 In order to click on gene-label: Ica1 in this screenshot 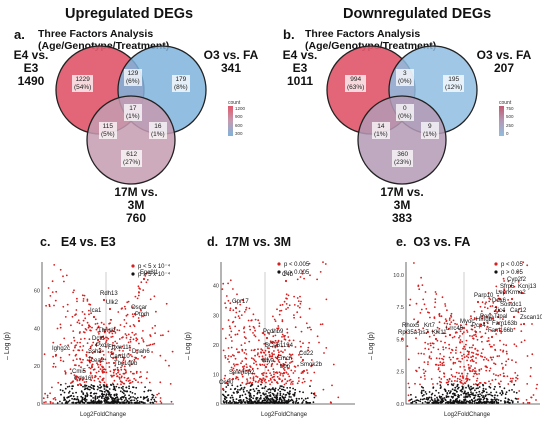, I will do `click(96, 311)`.